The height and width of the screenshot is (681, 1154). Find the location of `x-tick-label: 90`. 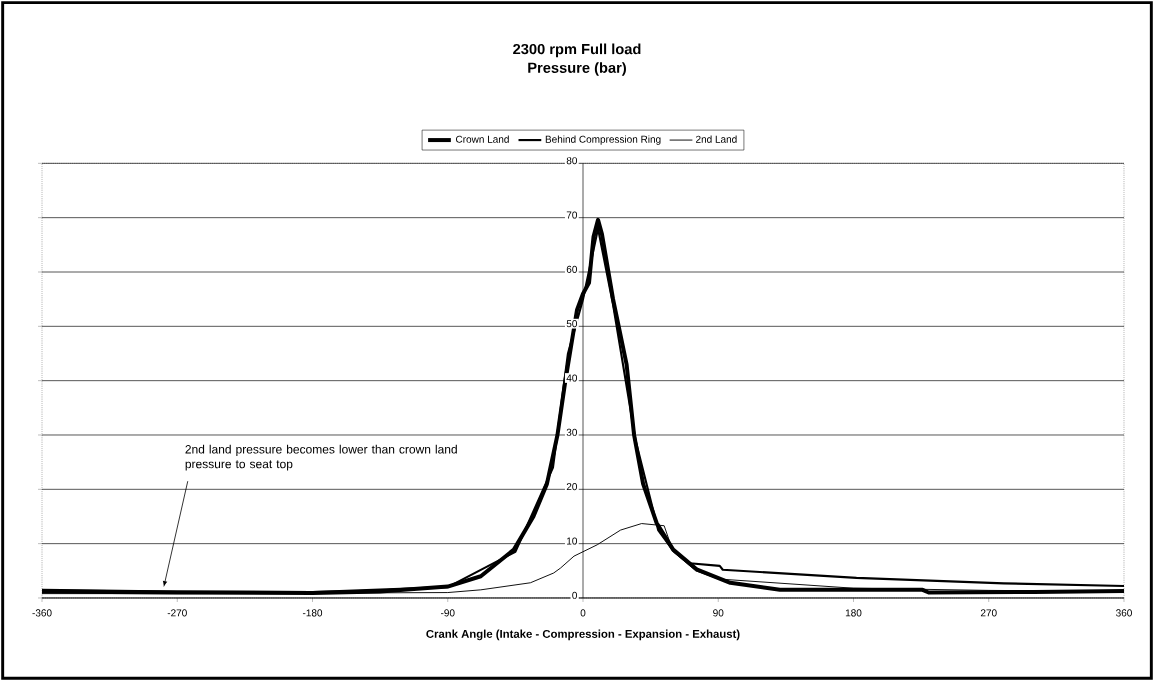

x-tick-label: 90 is located at coordinates (718, 613).